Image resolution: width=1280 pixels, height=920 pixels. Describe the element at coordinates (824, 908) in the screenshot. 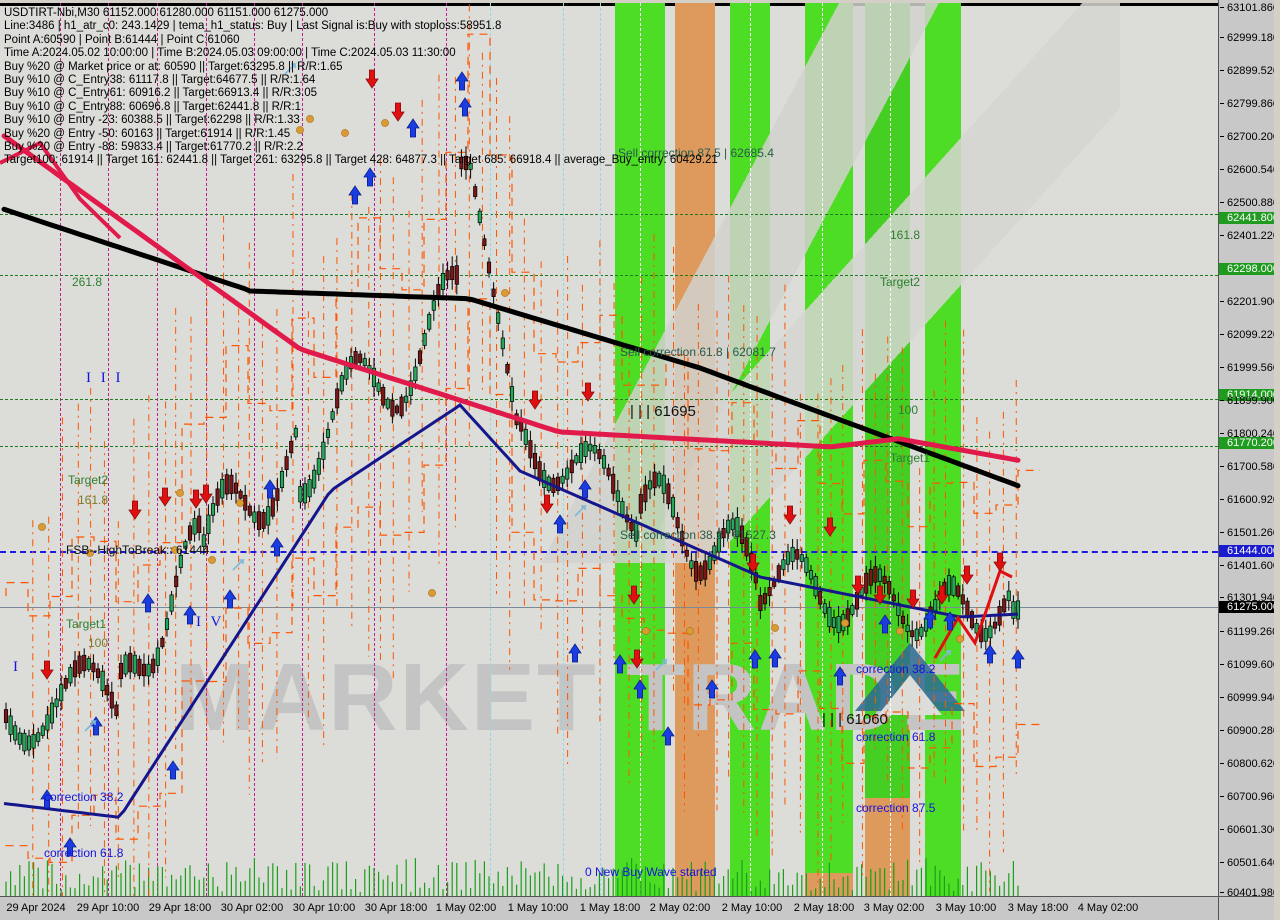

I see `time-tick-11: 2 May 18:00` at that location.